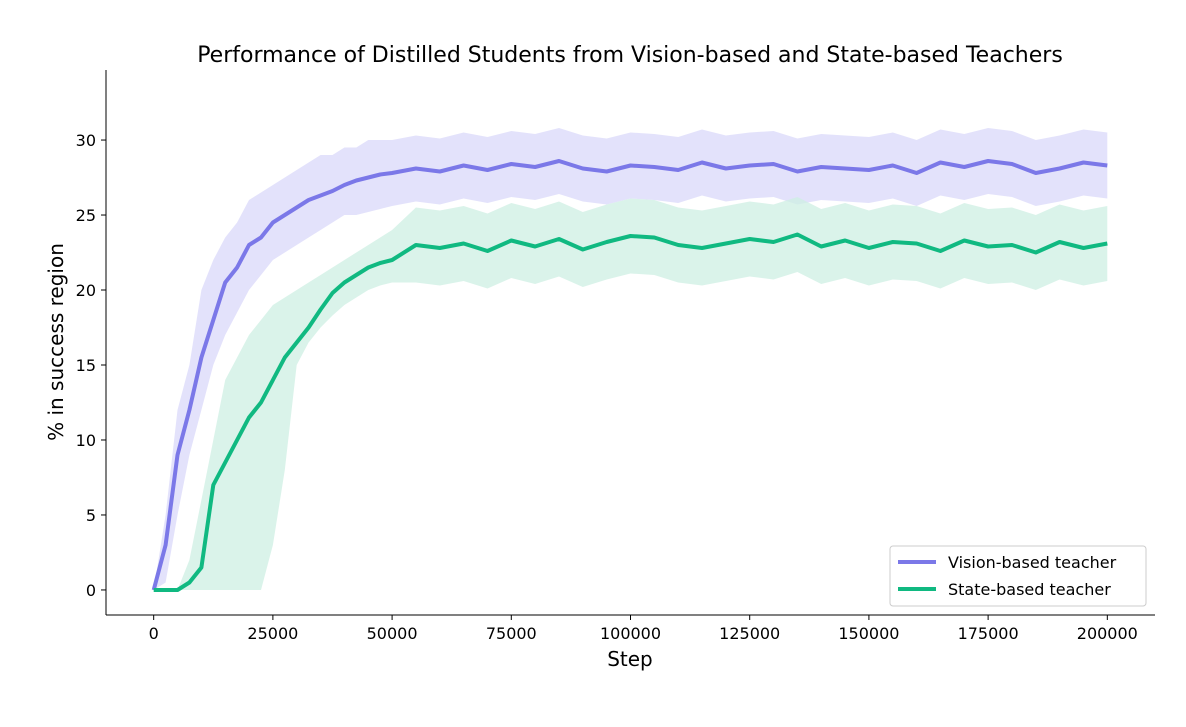  I want to click on x-tick-label: 175000, so click(988, 633).